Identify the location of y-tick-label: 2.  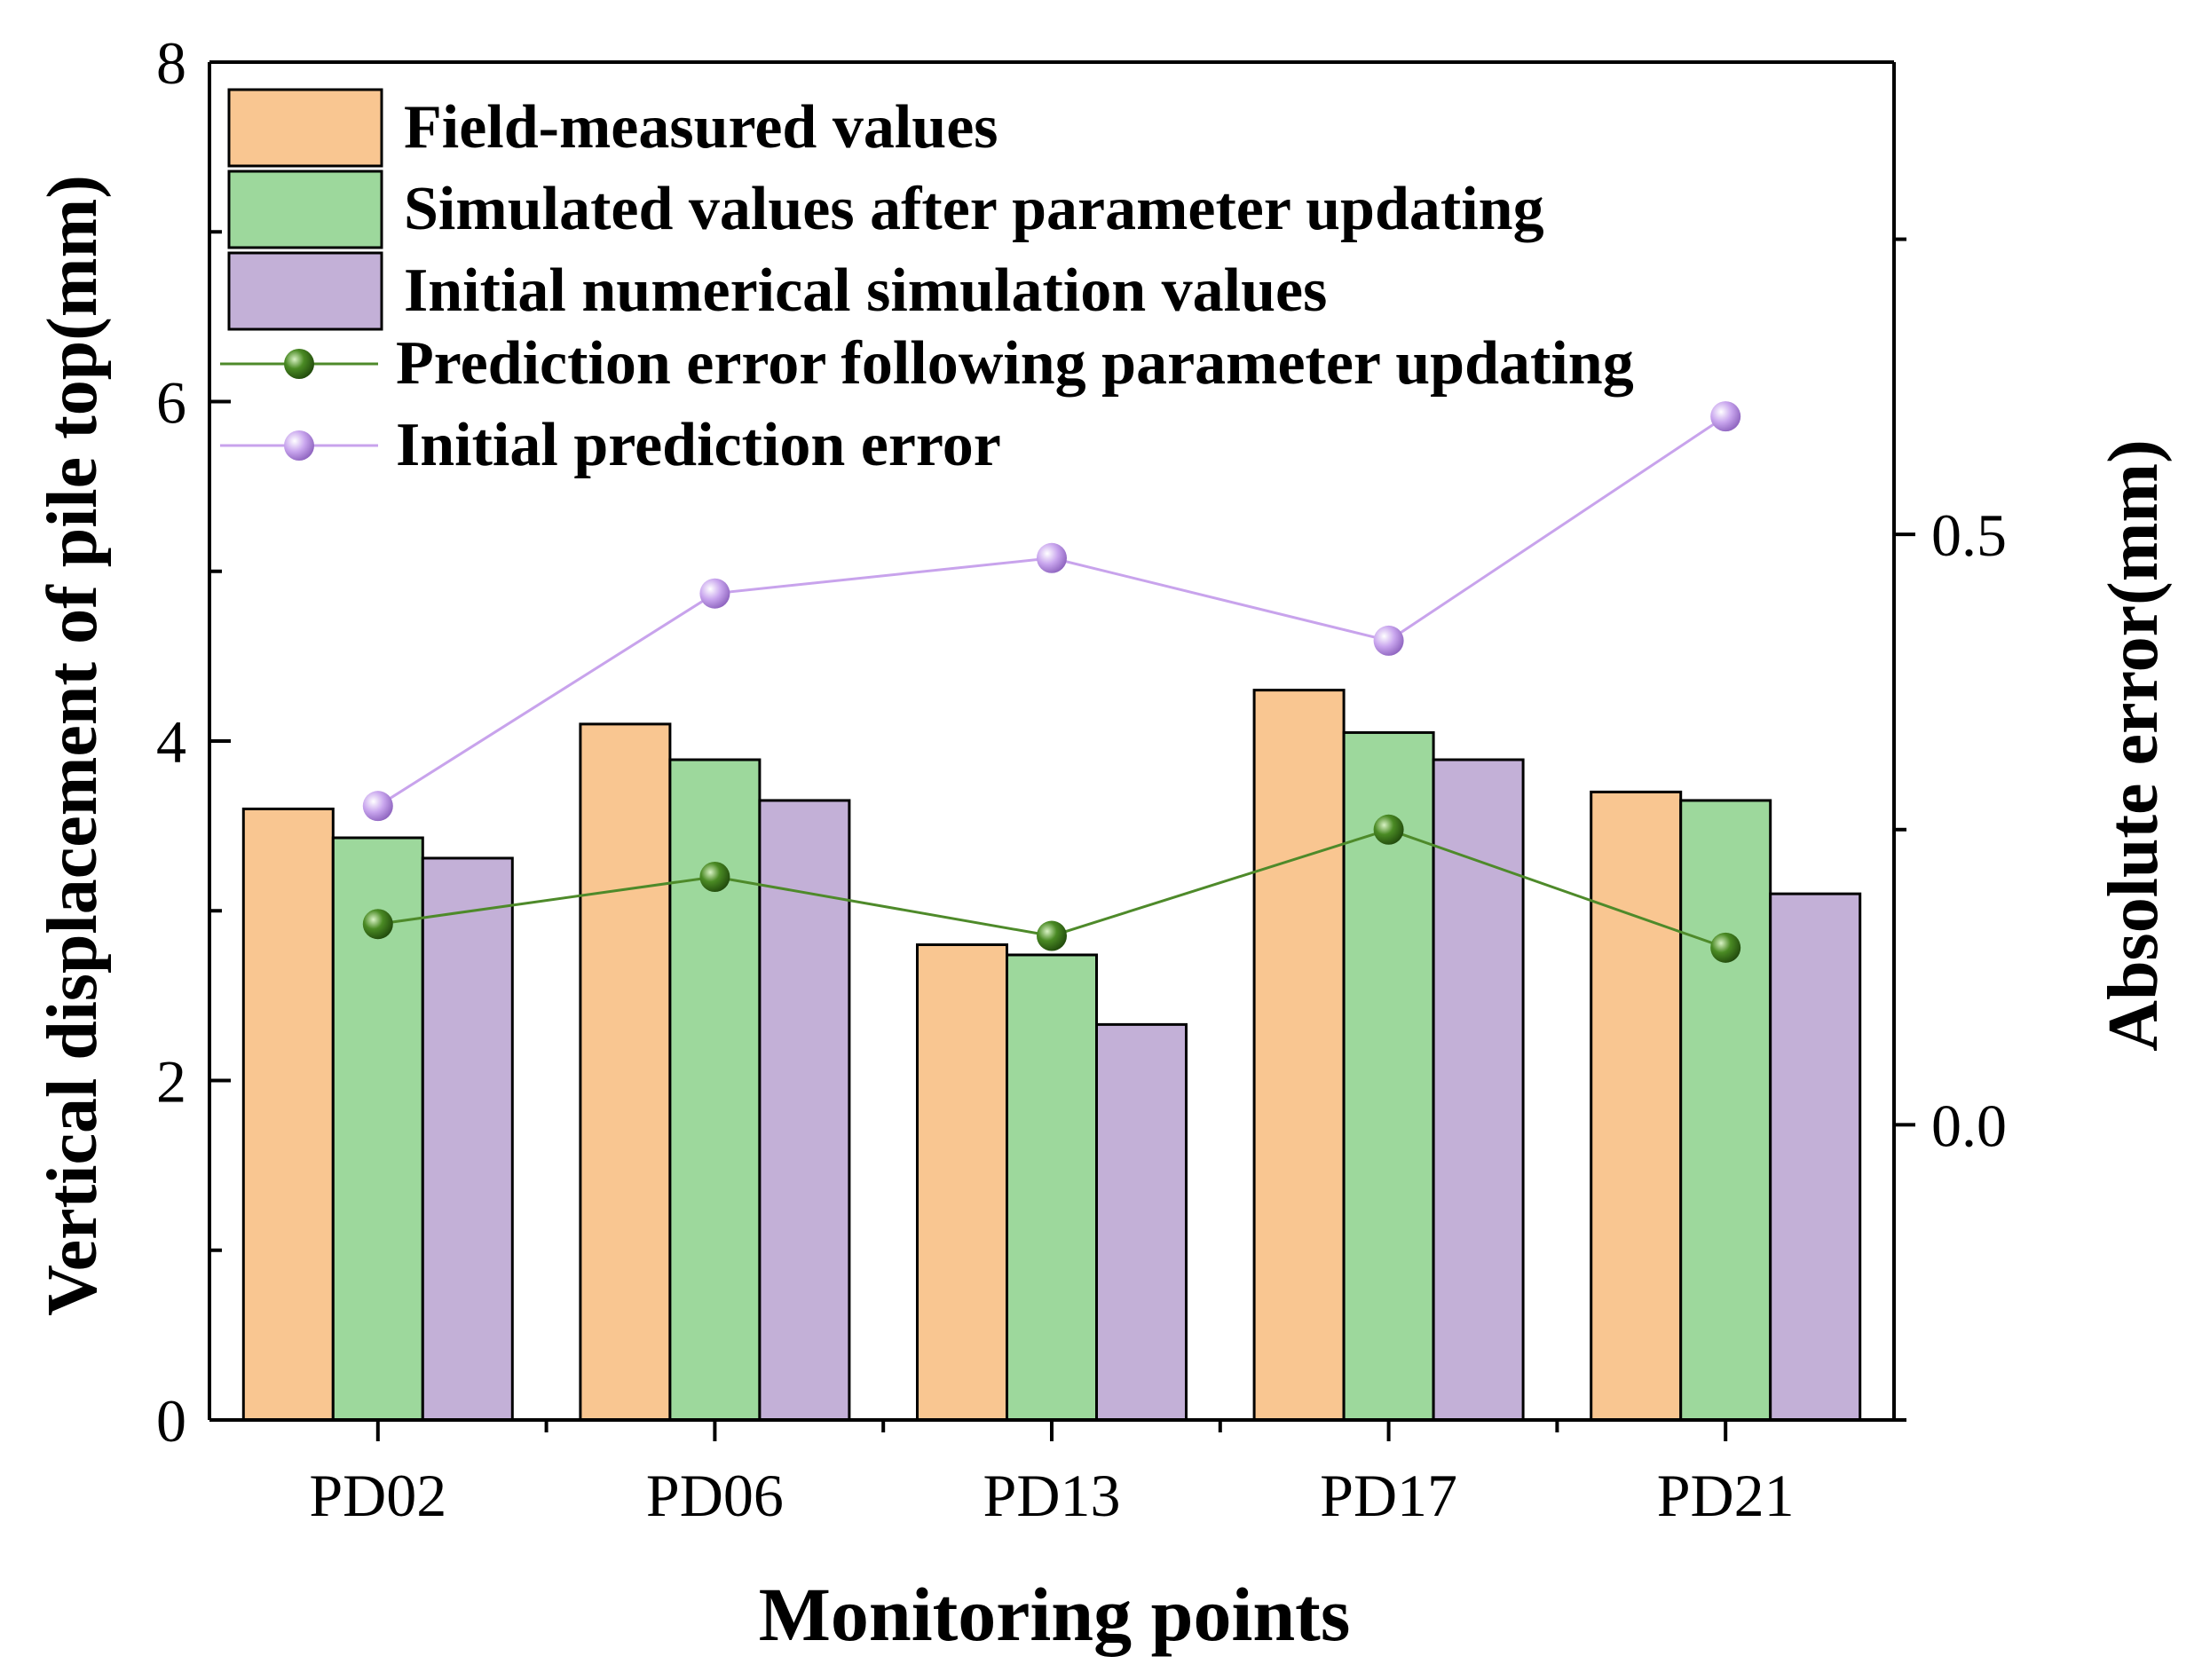
(171, 1082).